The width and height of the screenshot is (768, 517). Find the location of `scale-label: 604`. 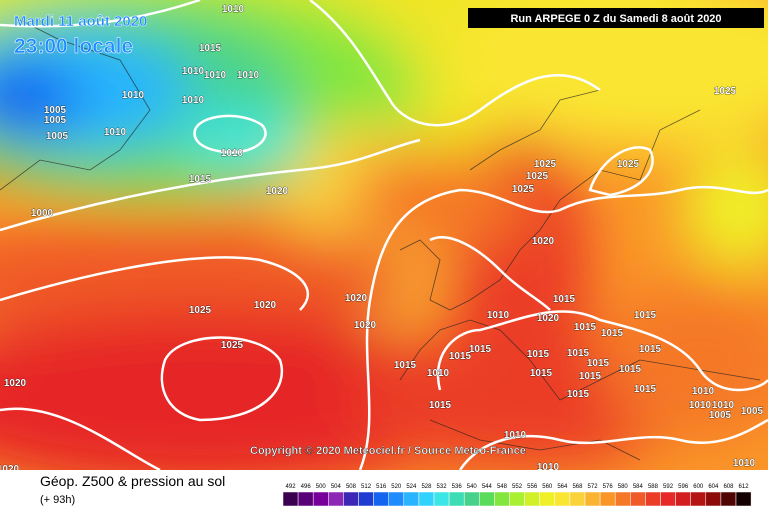

scale-label: 604 is located at coordinates (713, 487).